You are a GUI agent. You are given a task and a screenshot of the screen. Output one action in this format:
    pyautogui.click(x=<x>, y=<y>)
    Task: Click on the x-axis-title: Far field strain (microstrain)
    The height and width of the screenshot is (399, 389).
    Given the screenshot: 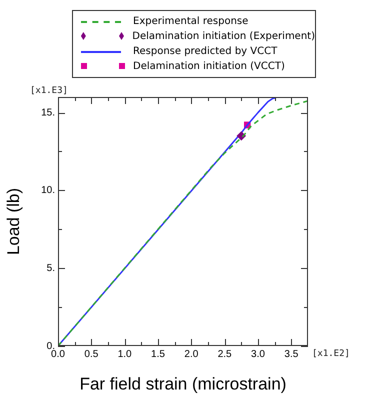 What is the action you would take?
    pyautogui.click(x=183, y=384)
    